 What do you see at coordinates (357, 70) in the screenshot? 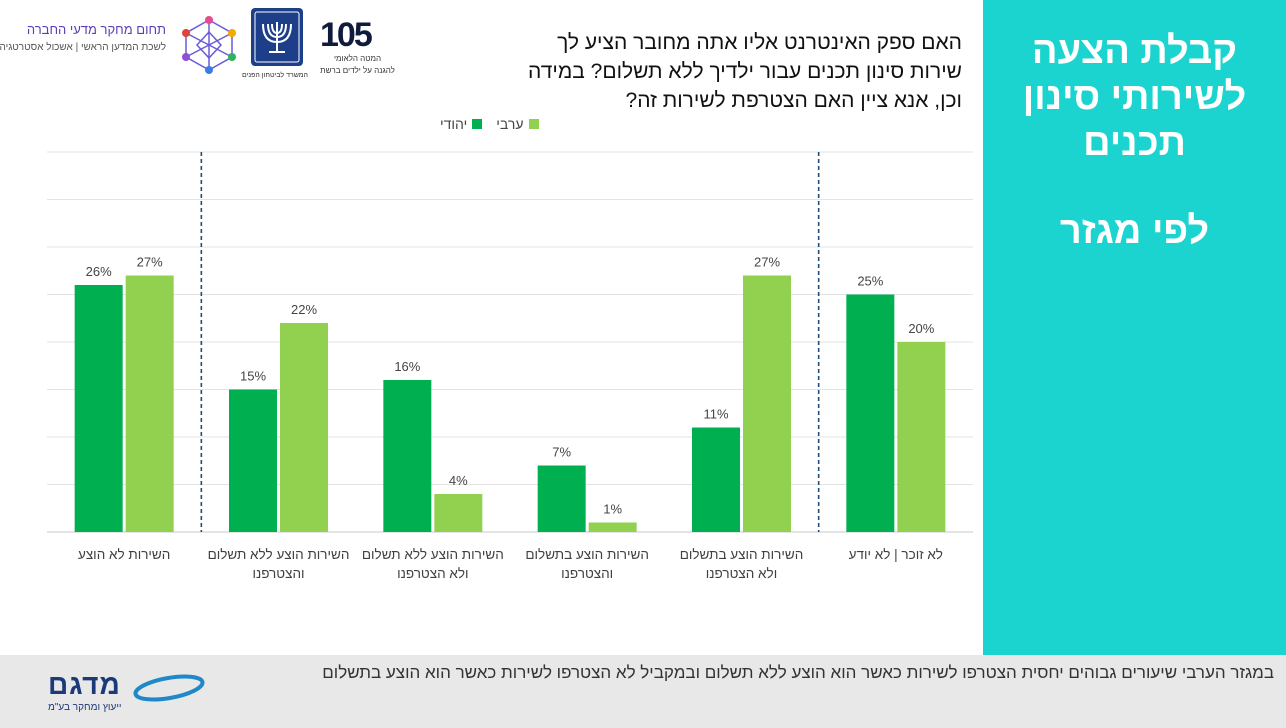
I see `logo-105-line2: להגנה על ילדים ברשת` at bounding box center [357, 70].